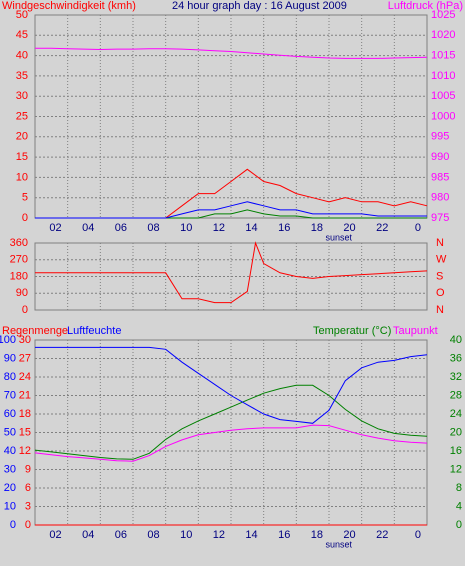 The height and width of the screenshot is (566, 465). What do you see at coordinates (456, 395) in the screenshot?
I see `y-tick-label: 28` at bounding box center [456, 395].